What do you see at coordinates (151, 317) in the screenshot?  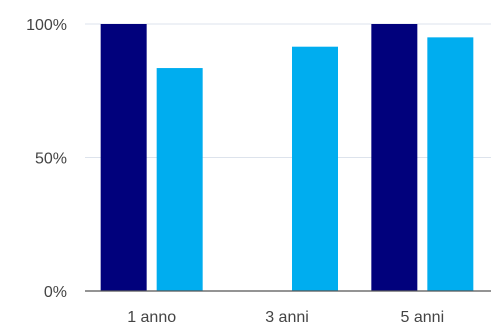 I see `x-tick-label: 1 anno` at bounding box center [151, 317].